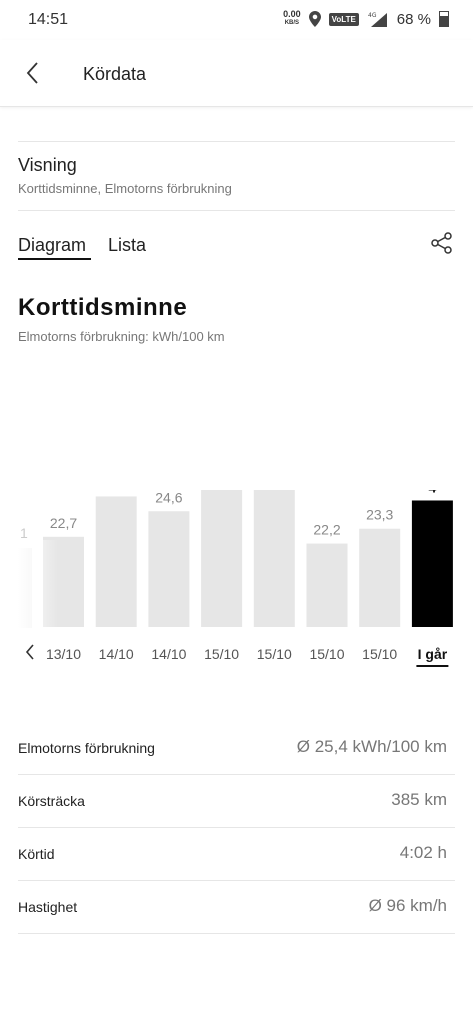 The height and width of the screenshot is (1024, 473). What do you see at coordinates (236, 801) in the screenshot?
I see `stat-row-distance: Körsträcka 385 km` at bounding box center [236, 801].